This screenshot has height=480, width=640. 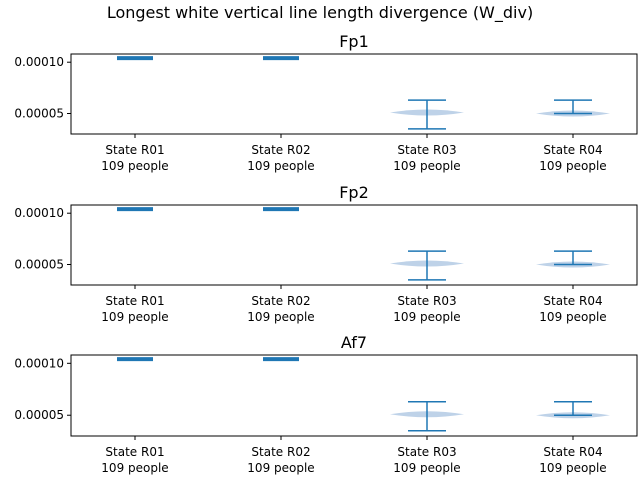 What do you see at coordinates (354, 342) in the screenshot?
I see `panel-title: Af7` at bounding box center [354, 342].